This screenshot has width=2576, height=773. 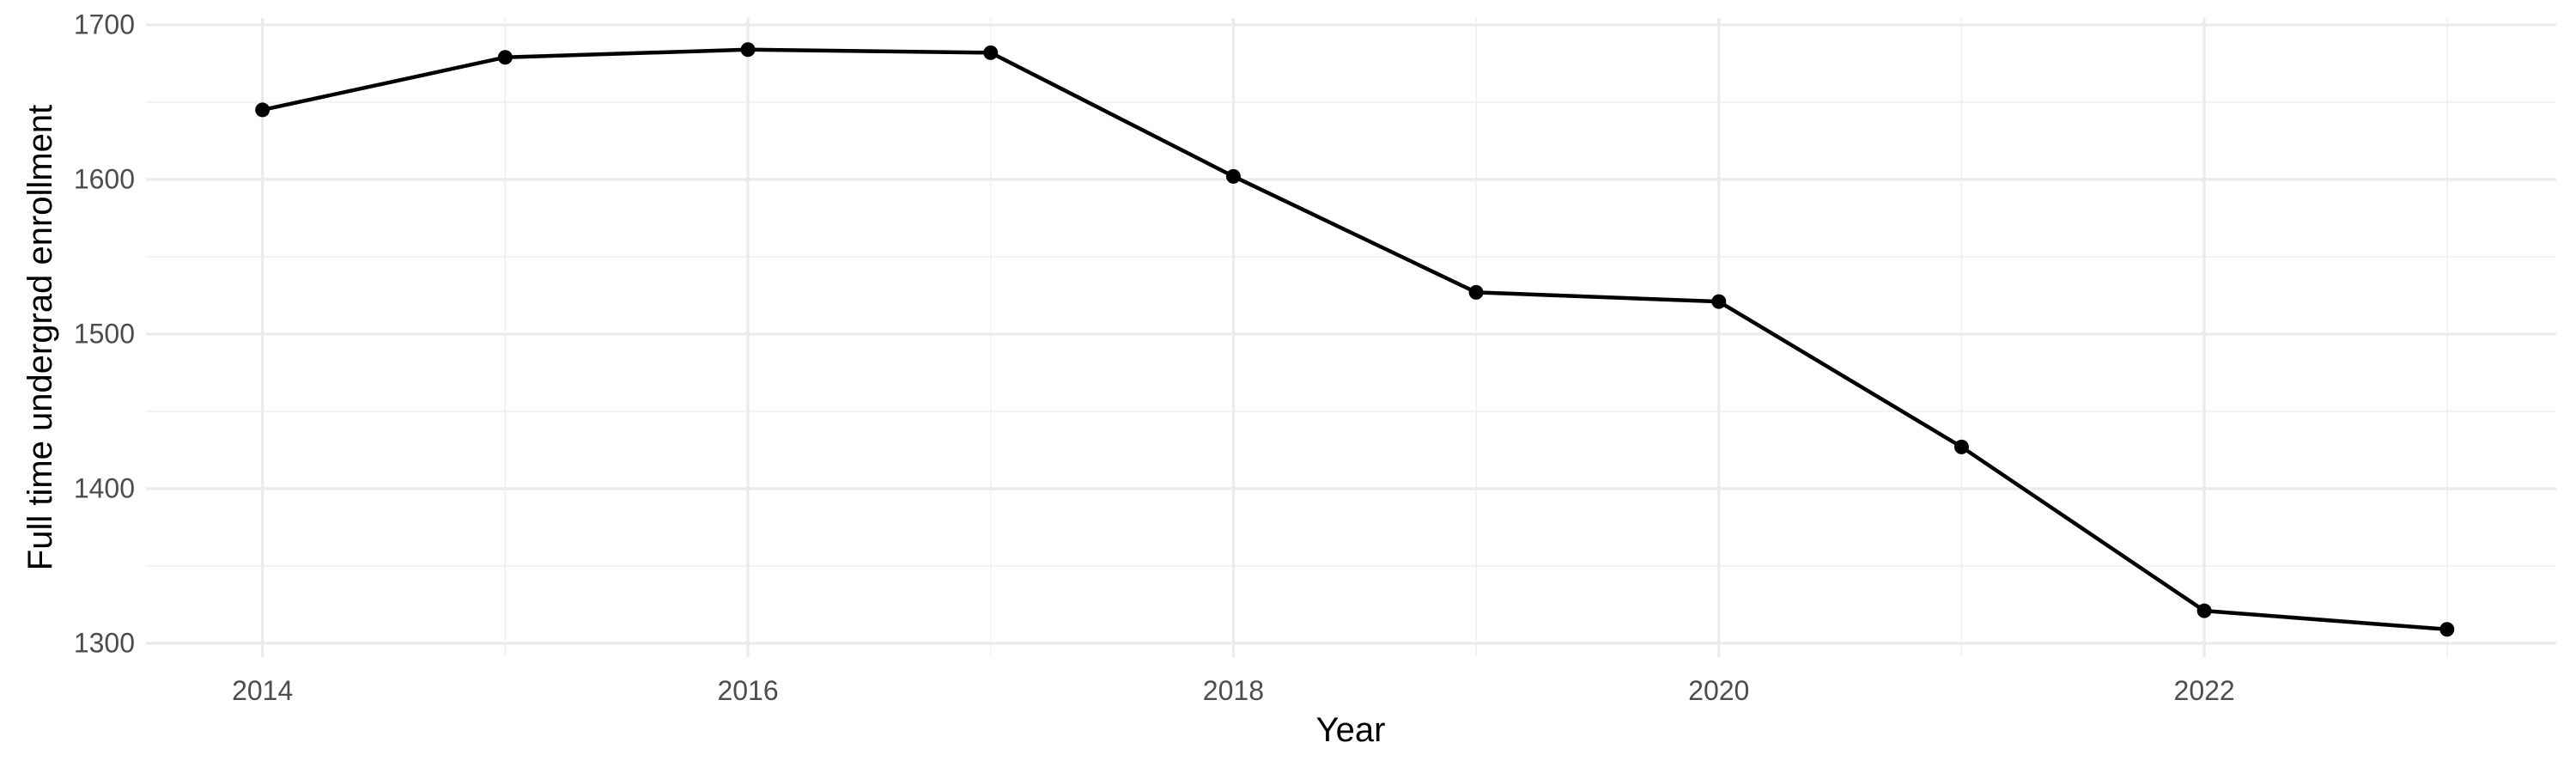 I want to click on y-axis-title: Full time undergrad enrollment, so click(x=40, y=337).